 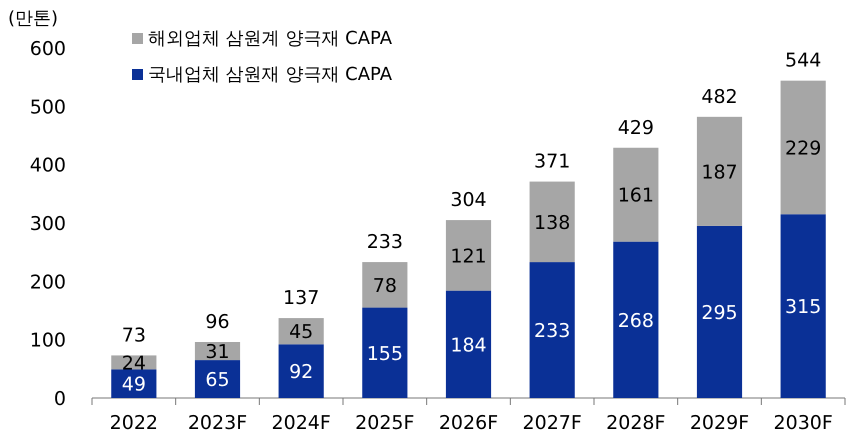 What do you see at coordinates (48, 49) in the screenshot?
I see `y-tick-label: 600` at bounding box center [48, 49].